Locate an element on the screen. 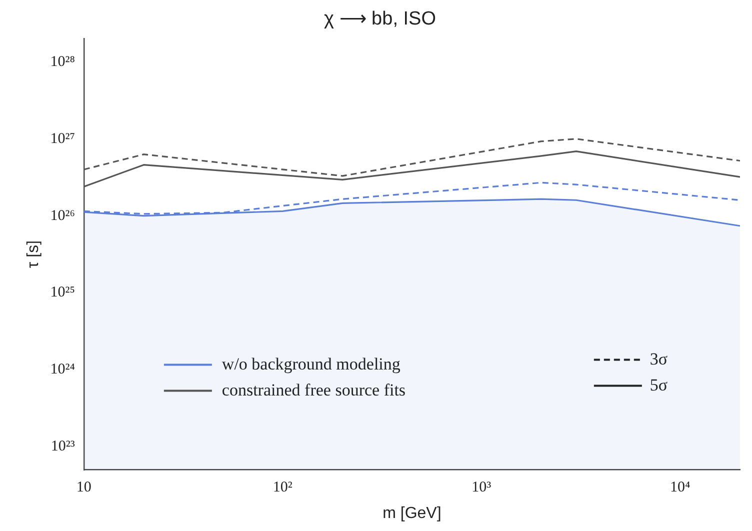  y-tick-label: 10²⁴ is located at coordinates (62, 370).